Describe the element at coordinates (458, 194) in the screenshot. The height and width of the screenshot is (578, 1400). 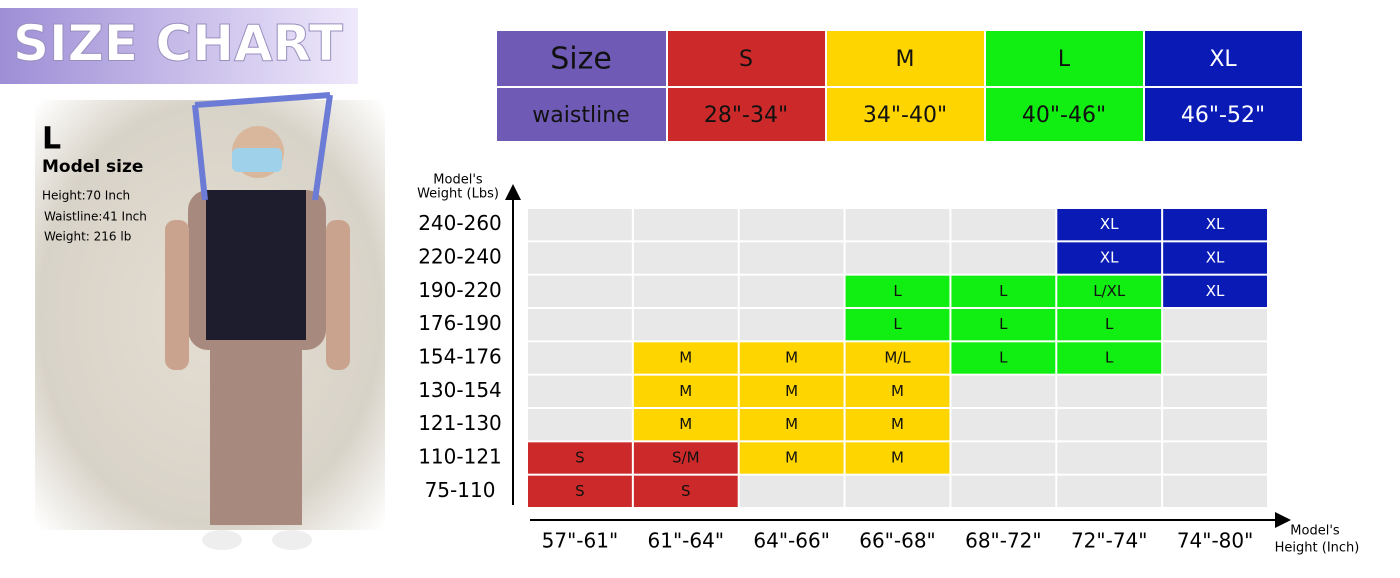
I see `y-axis-label: Weight (Lbs)` at that location.